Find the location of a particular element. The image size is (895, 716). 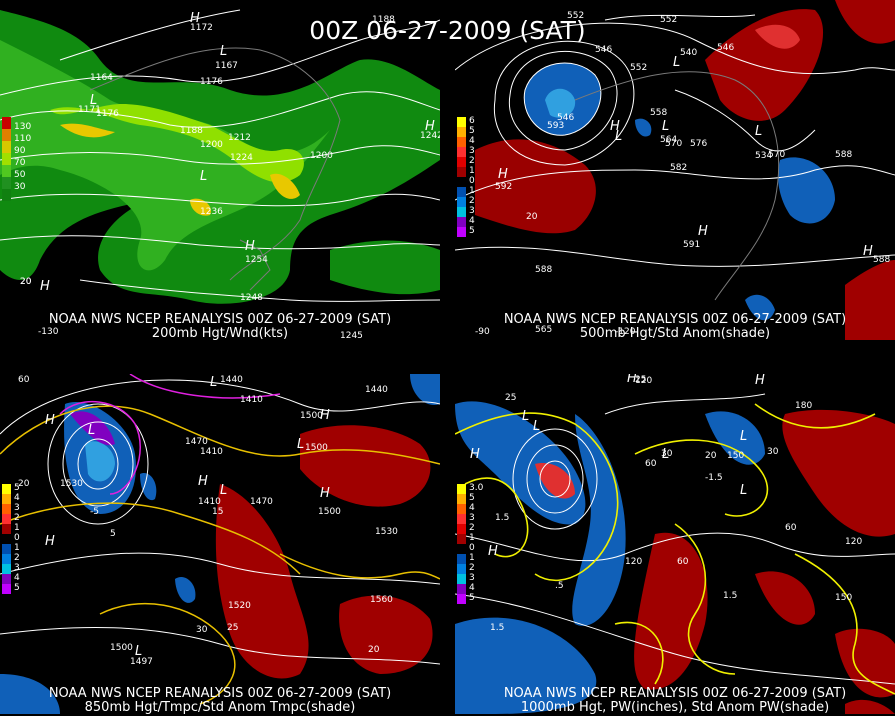

contour-label: 1245 is located at coordinates (351, 335).